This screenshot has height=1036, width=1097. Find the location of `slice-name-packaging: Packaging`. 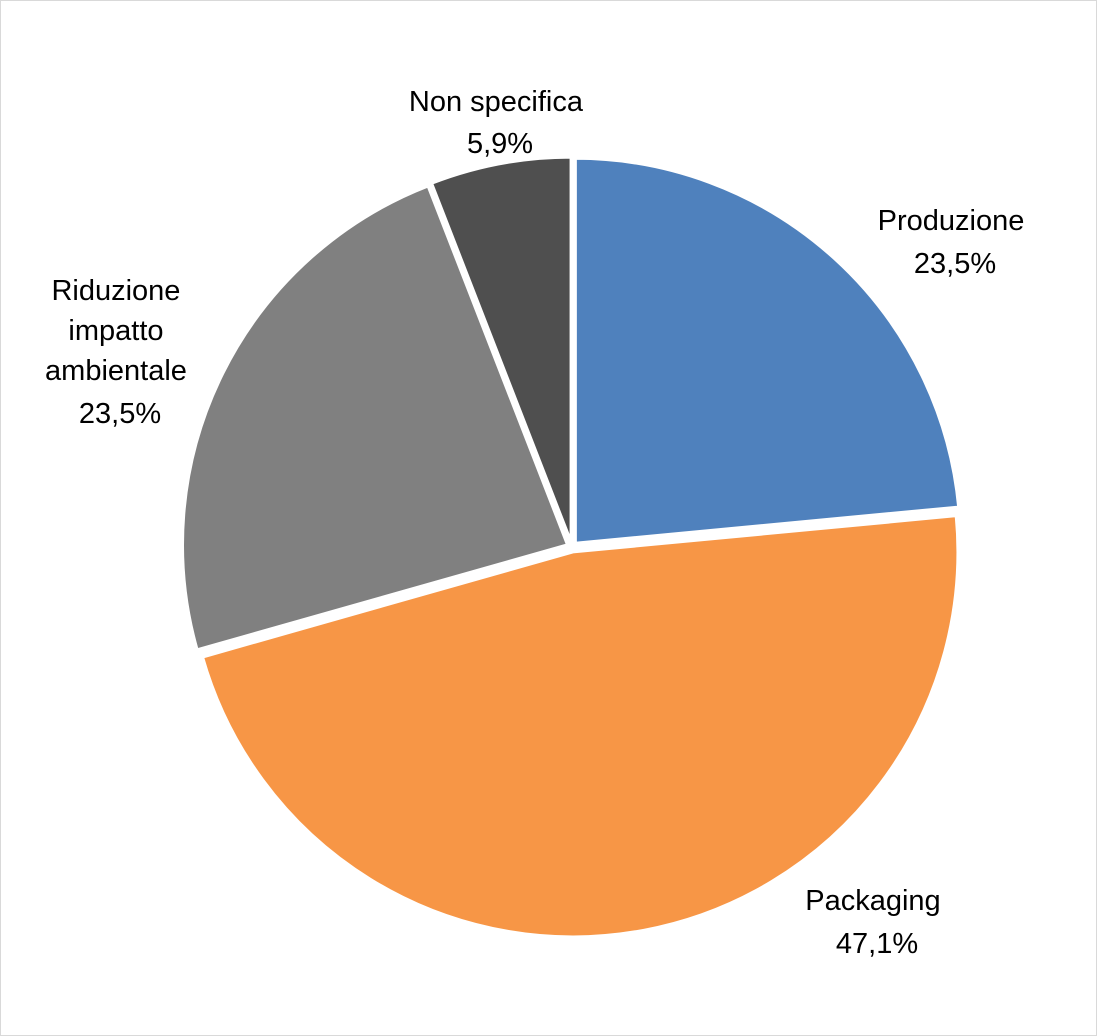

slice-name-packaging: Packaging is located at coordinates (872, 901).